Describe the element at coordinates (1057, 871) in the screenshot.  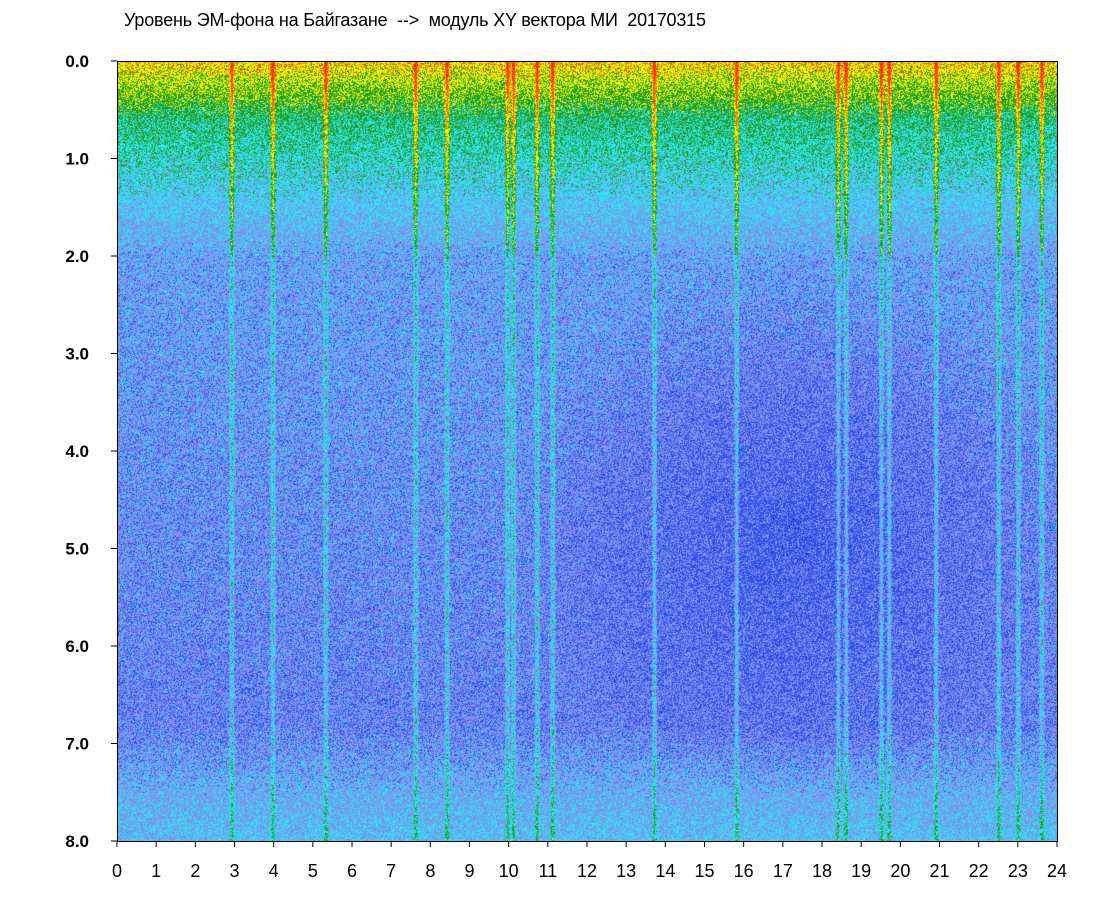
I see `x-tick-label: 24` at that location.